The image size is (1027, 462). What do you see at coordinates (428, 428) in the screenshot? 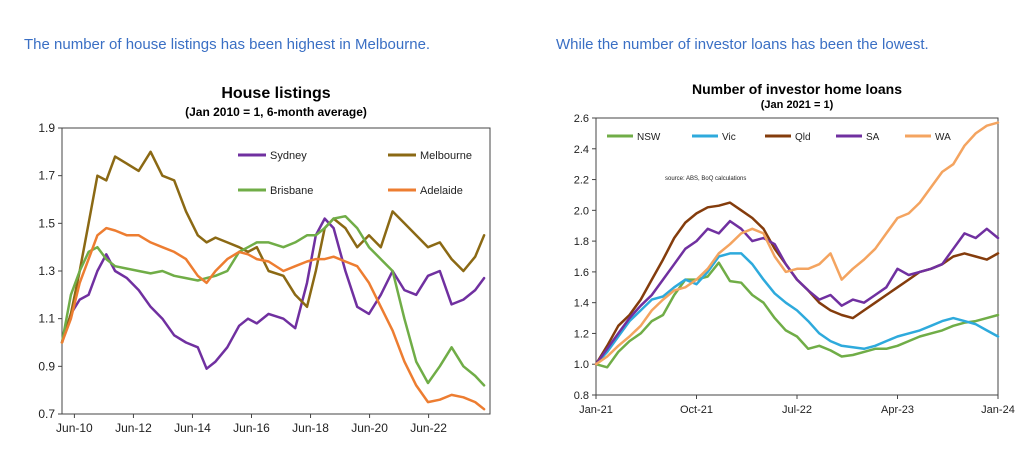
I see `chart1-x-tick-label: Jun-22` at bounding box center [428, 428].